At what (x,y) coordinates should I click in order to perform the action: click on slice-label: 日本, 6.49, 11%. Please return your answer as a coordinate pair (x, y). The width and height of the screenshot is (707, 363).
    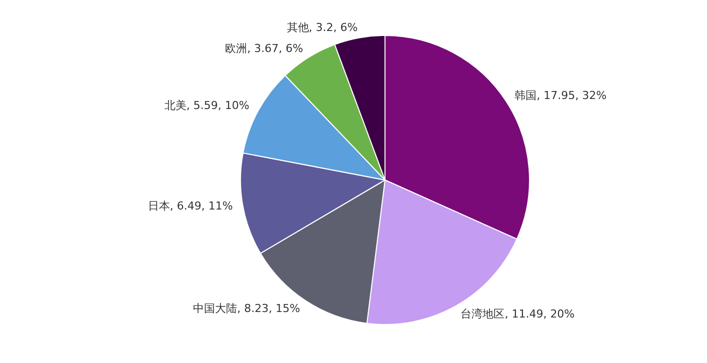
    Looking at the image, I should click on (190, 205).